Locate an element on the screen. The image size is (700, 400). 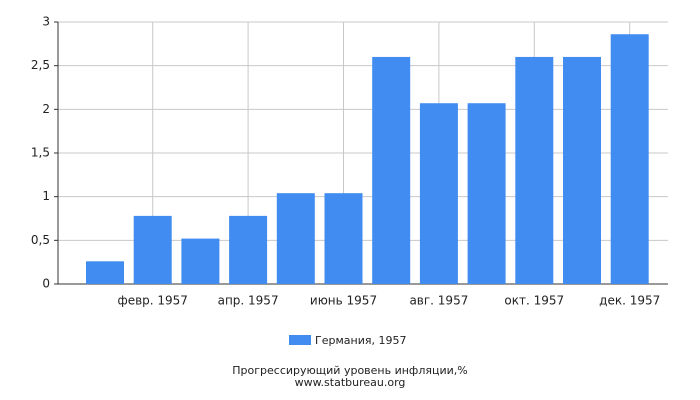
y-tick-label: 1,5 is located at coordinates (40, 153).